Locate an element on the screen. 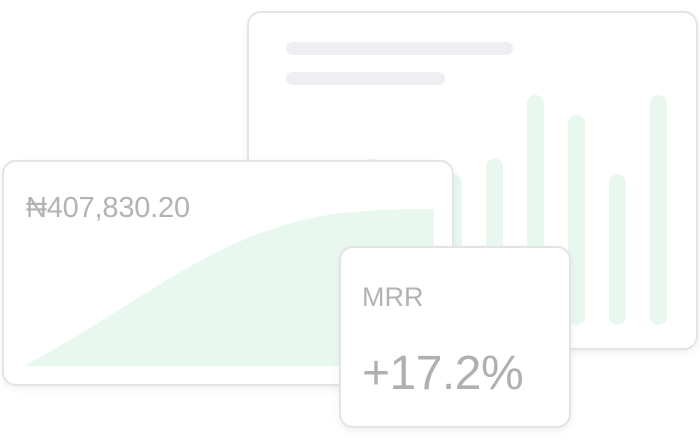 The width and height of the screenshot is (700, 440). revenue-amount: ₦407,830.20 is located at coordinates (108, 208).